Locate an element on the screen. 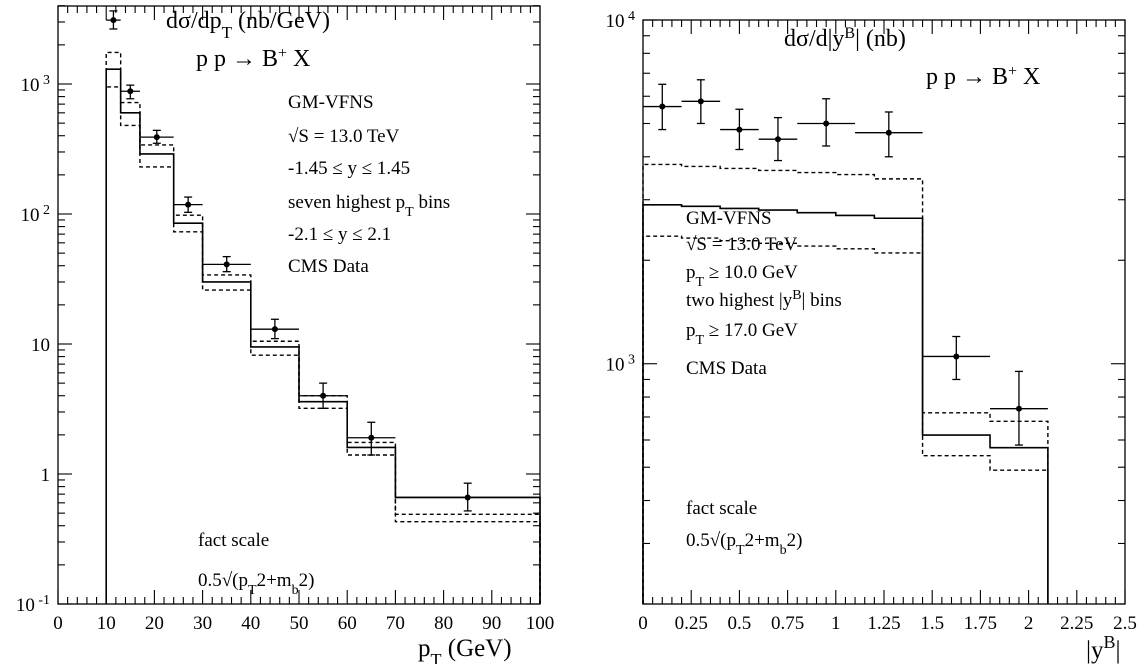 This screenshot has width=1143, height=664. left-y-tick-label: 1 is located at coordinates (46, 475).